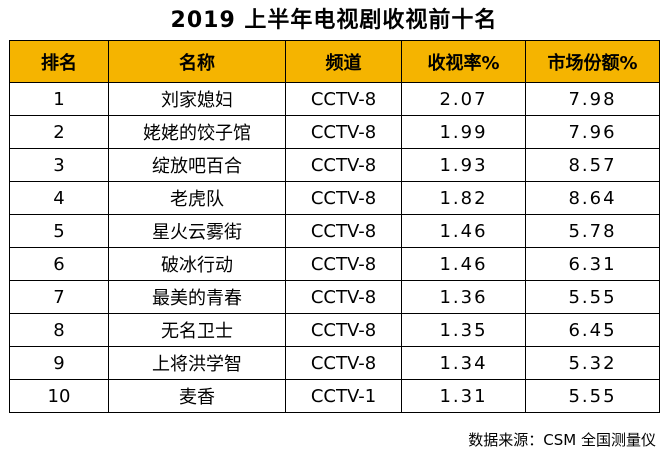 The image size is (668, 455). Describe the element at coordinates (59, 99) in the screenshot. I see `rank-cell: 1` at that location.